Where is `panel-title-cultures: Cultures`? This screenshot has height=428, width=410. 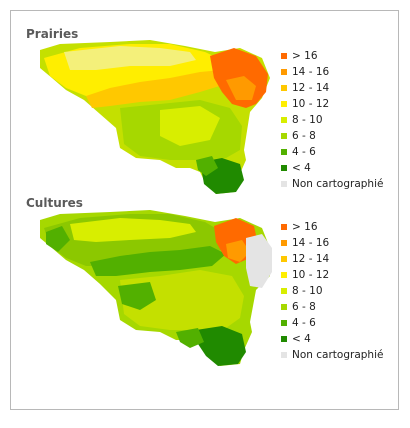 panel-title-cultures: Cultures is located at coordinates (54, 203).